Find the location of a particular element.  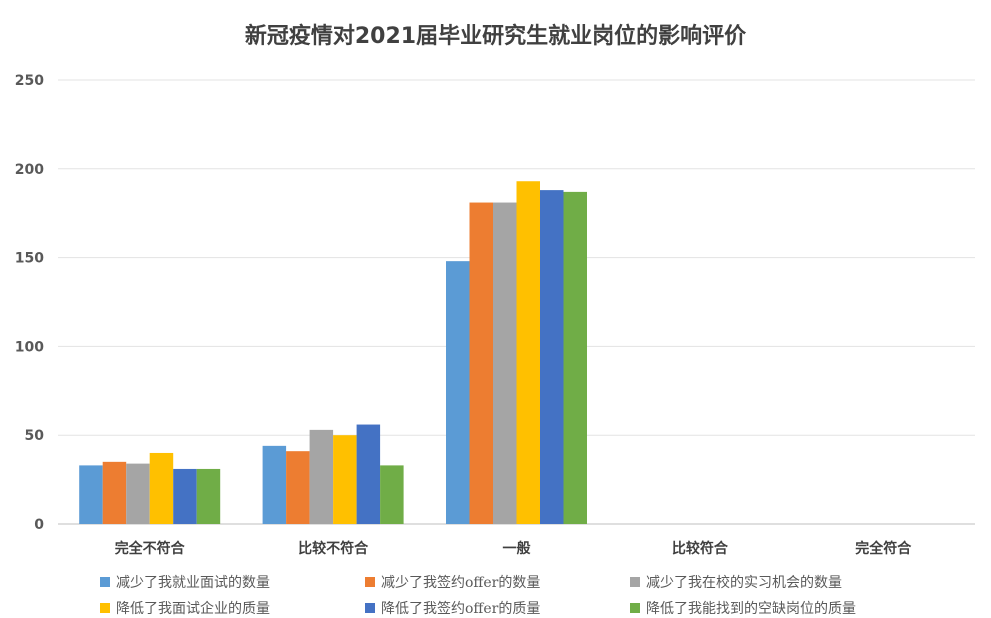

x-tick-label: 完全不符合 is located at coordinates (150, 548).